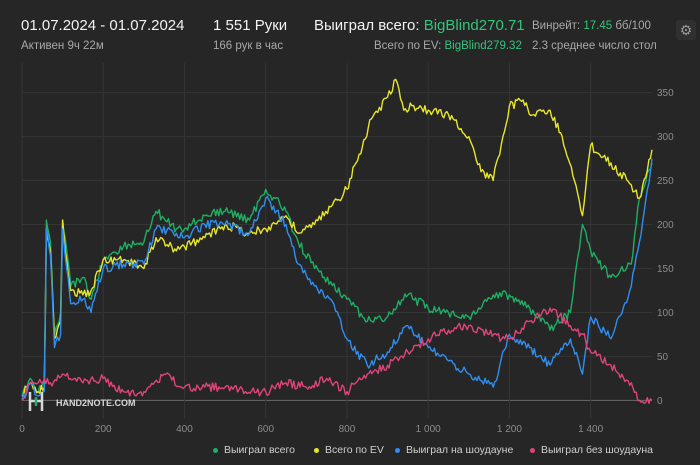  What do you see at coordinates (184, 429) in the screenshot?
I see `x-tick-label: 400` at bounding box center [184, 429].